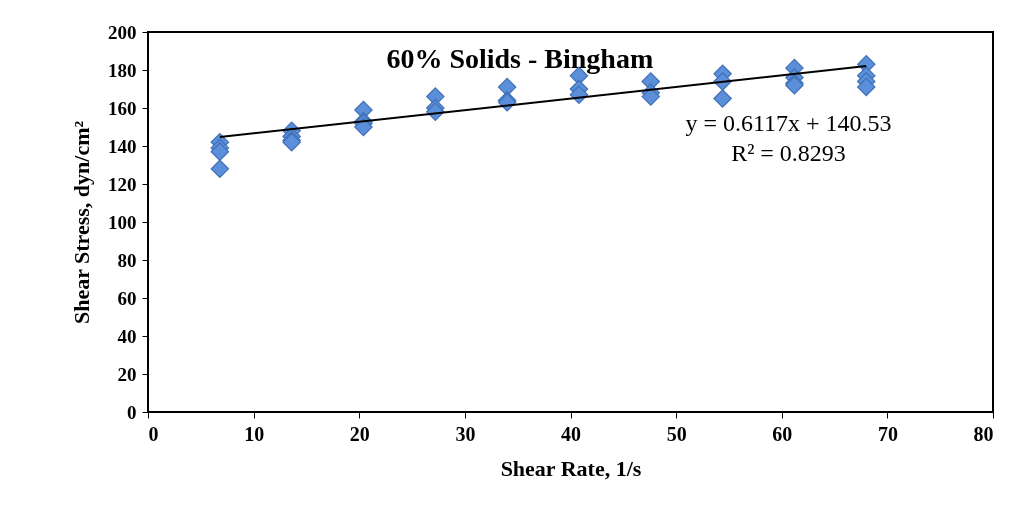 The height and width of the screenshot is (509, 1030). What do you see at coordinates (122, 222) in the screenshot?
I see `y-tick-label: 100` at bounding box center [122, 222].